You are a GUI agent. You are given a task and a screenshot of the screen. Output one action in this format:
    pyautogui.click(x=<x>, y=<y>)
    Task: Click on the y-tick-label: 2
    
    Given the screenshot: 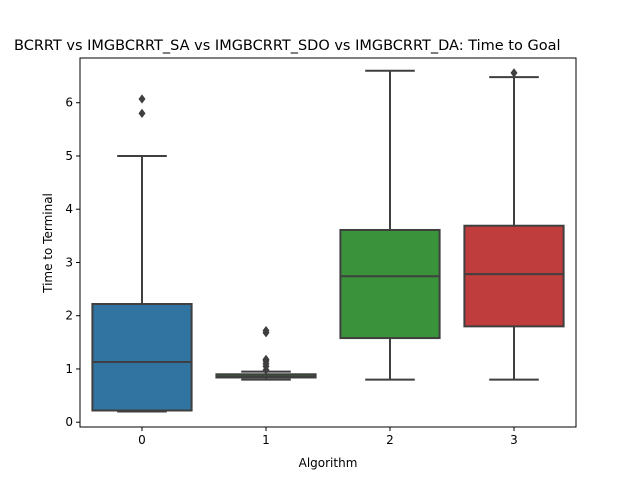 What is the action you would take?
    pyautogui.click(x=69, y=316)
    